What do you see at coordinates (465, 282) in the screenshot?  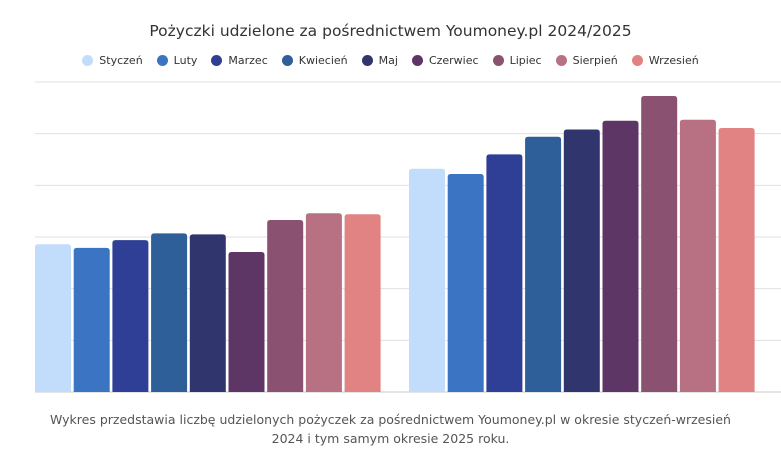 I see `bar-2025-Luty` at bounding box center [465, 282].